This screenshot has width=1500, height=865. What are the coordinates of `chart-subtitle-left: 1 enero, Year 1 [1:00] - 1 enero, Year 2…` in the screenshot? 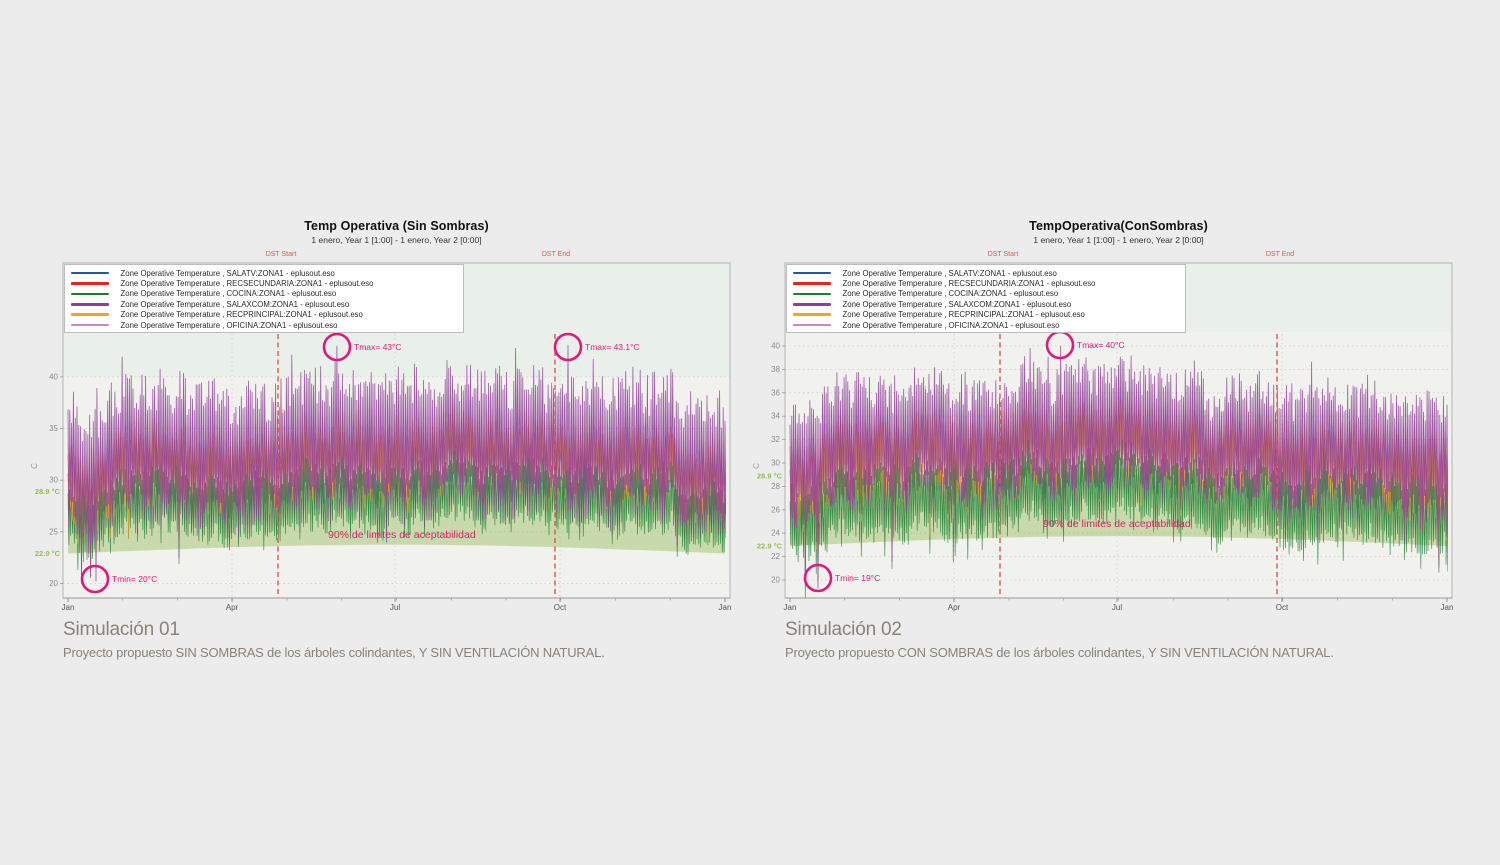 It's located at (396, 240).